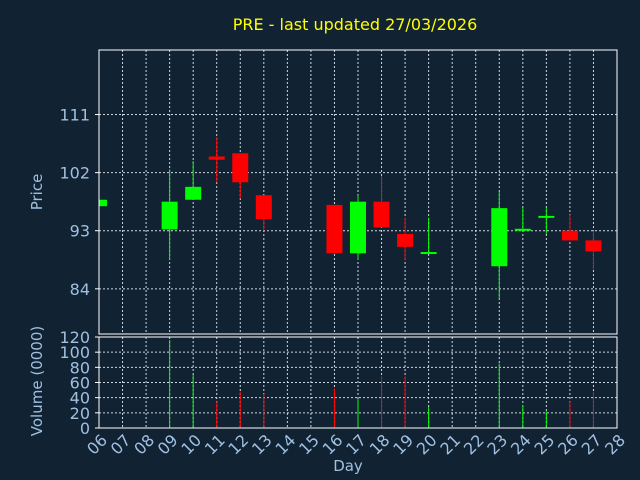  What do you see at coordinates (348, 466) in the screenshot?
I see `x-axis-label: Day` at bounding box center [348, 466].